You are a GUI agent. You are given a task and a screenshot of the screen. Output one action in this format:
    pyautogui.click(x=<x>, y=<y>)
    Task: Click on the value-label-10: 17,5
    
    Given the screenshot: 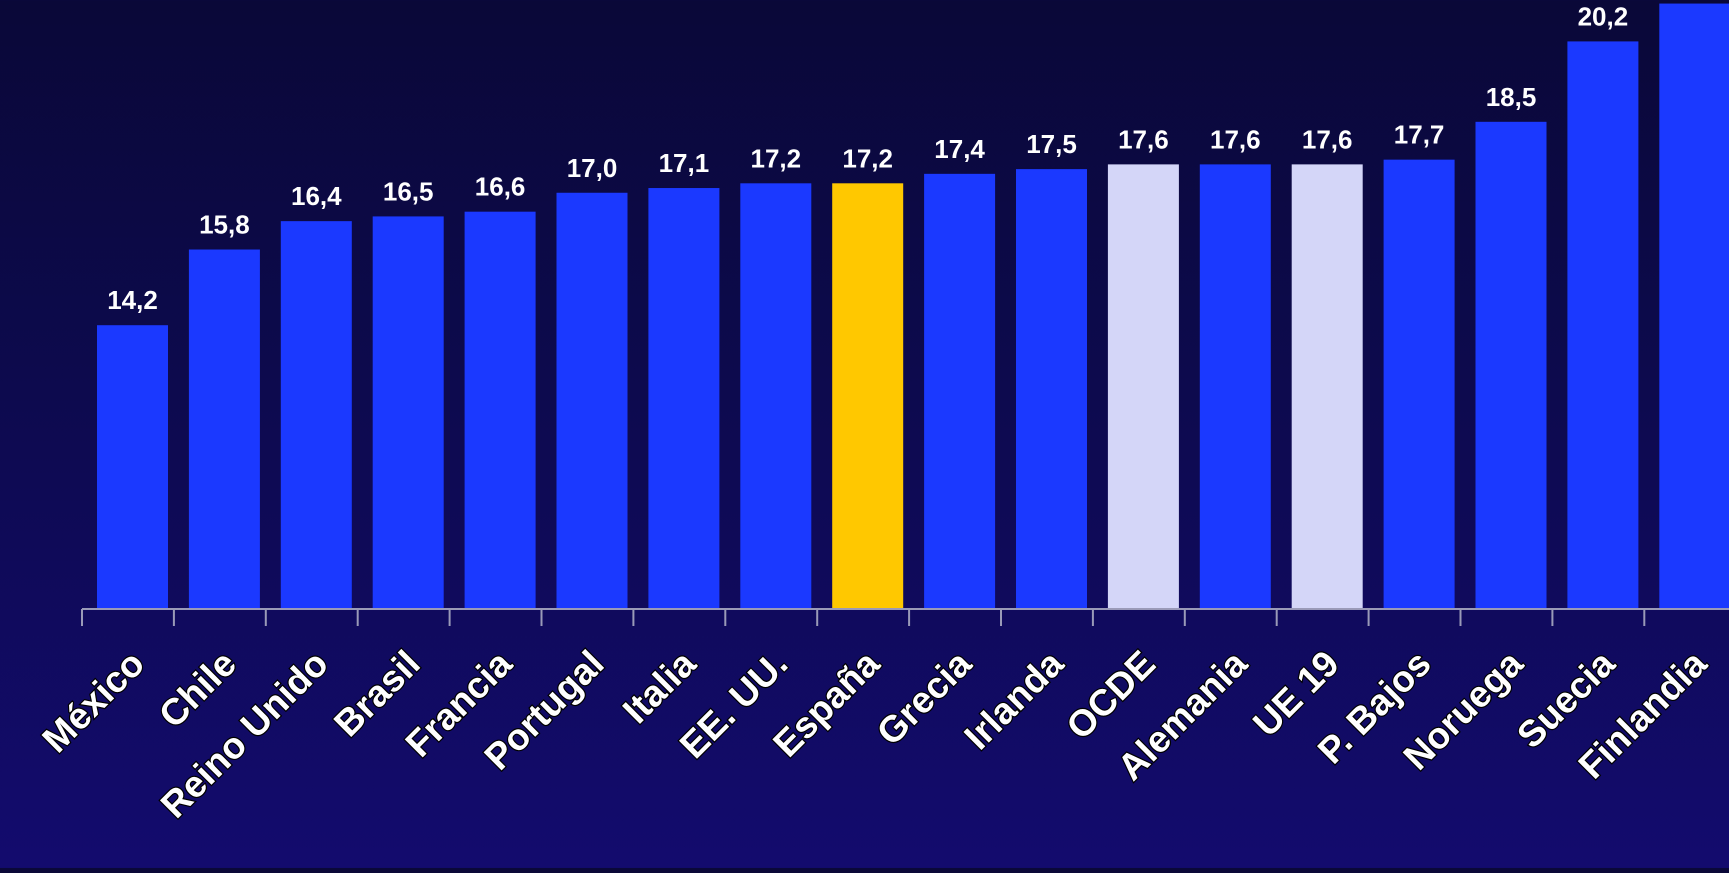 What is the action you would take?
    pyautogui.click(x=1051, y=144)
    